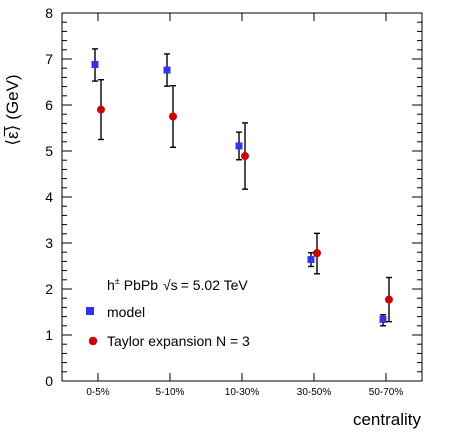 The width and height of the screenshot is (452, 434). Describe the element at coordinates (49, 197) in the screenshot. I see `y-tick-label: 4` at that location.